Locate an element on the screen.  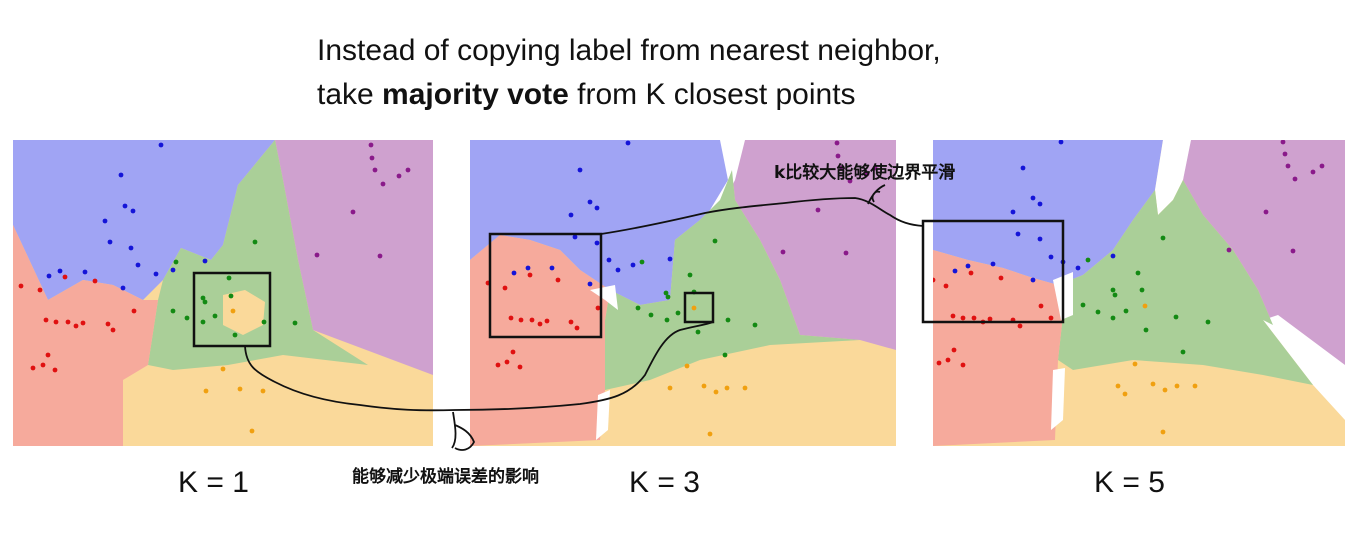
region-green is located at coordinates (1185, 282).